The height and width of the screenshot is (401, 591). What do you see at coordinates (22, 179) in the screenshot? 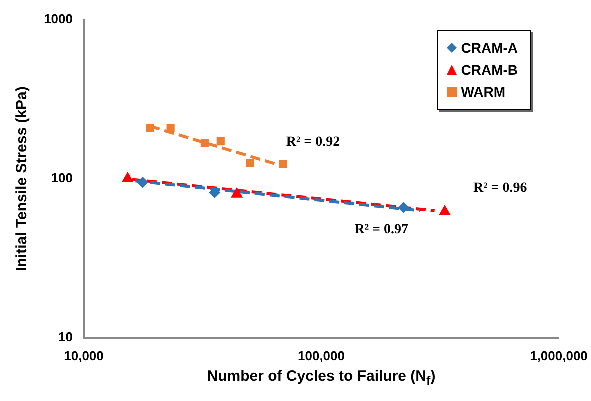
I see `y-axis-title: Initial Tensile Stress (kPa)` at bounding box center [22, 179].